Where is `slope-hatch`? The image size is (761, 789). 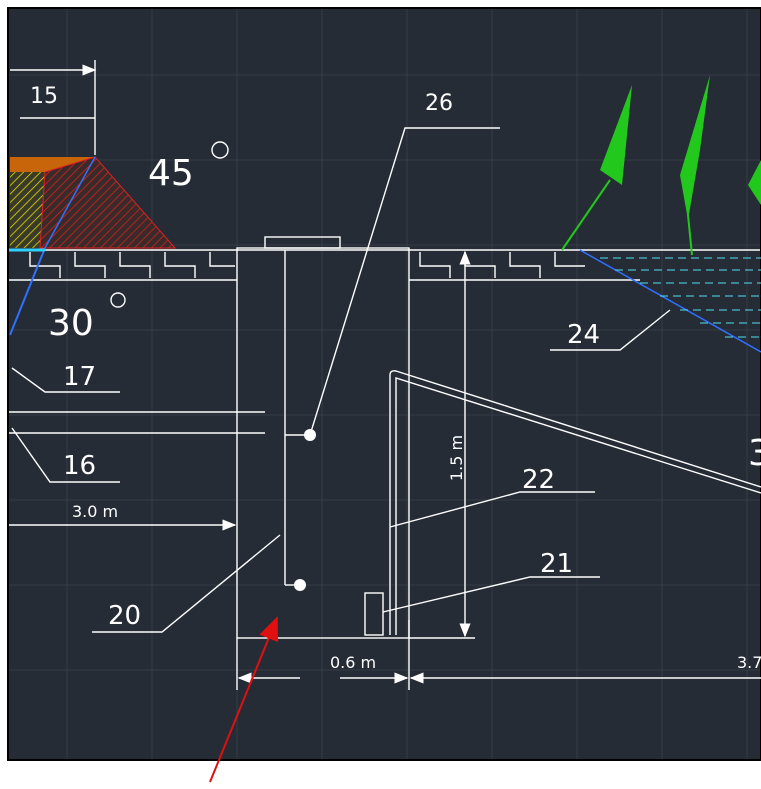 slope-hatch is located at coordinates (108, 202).